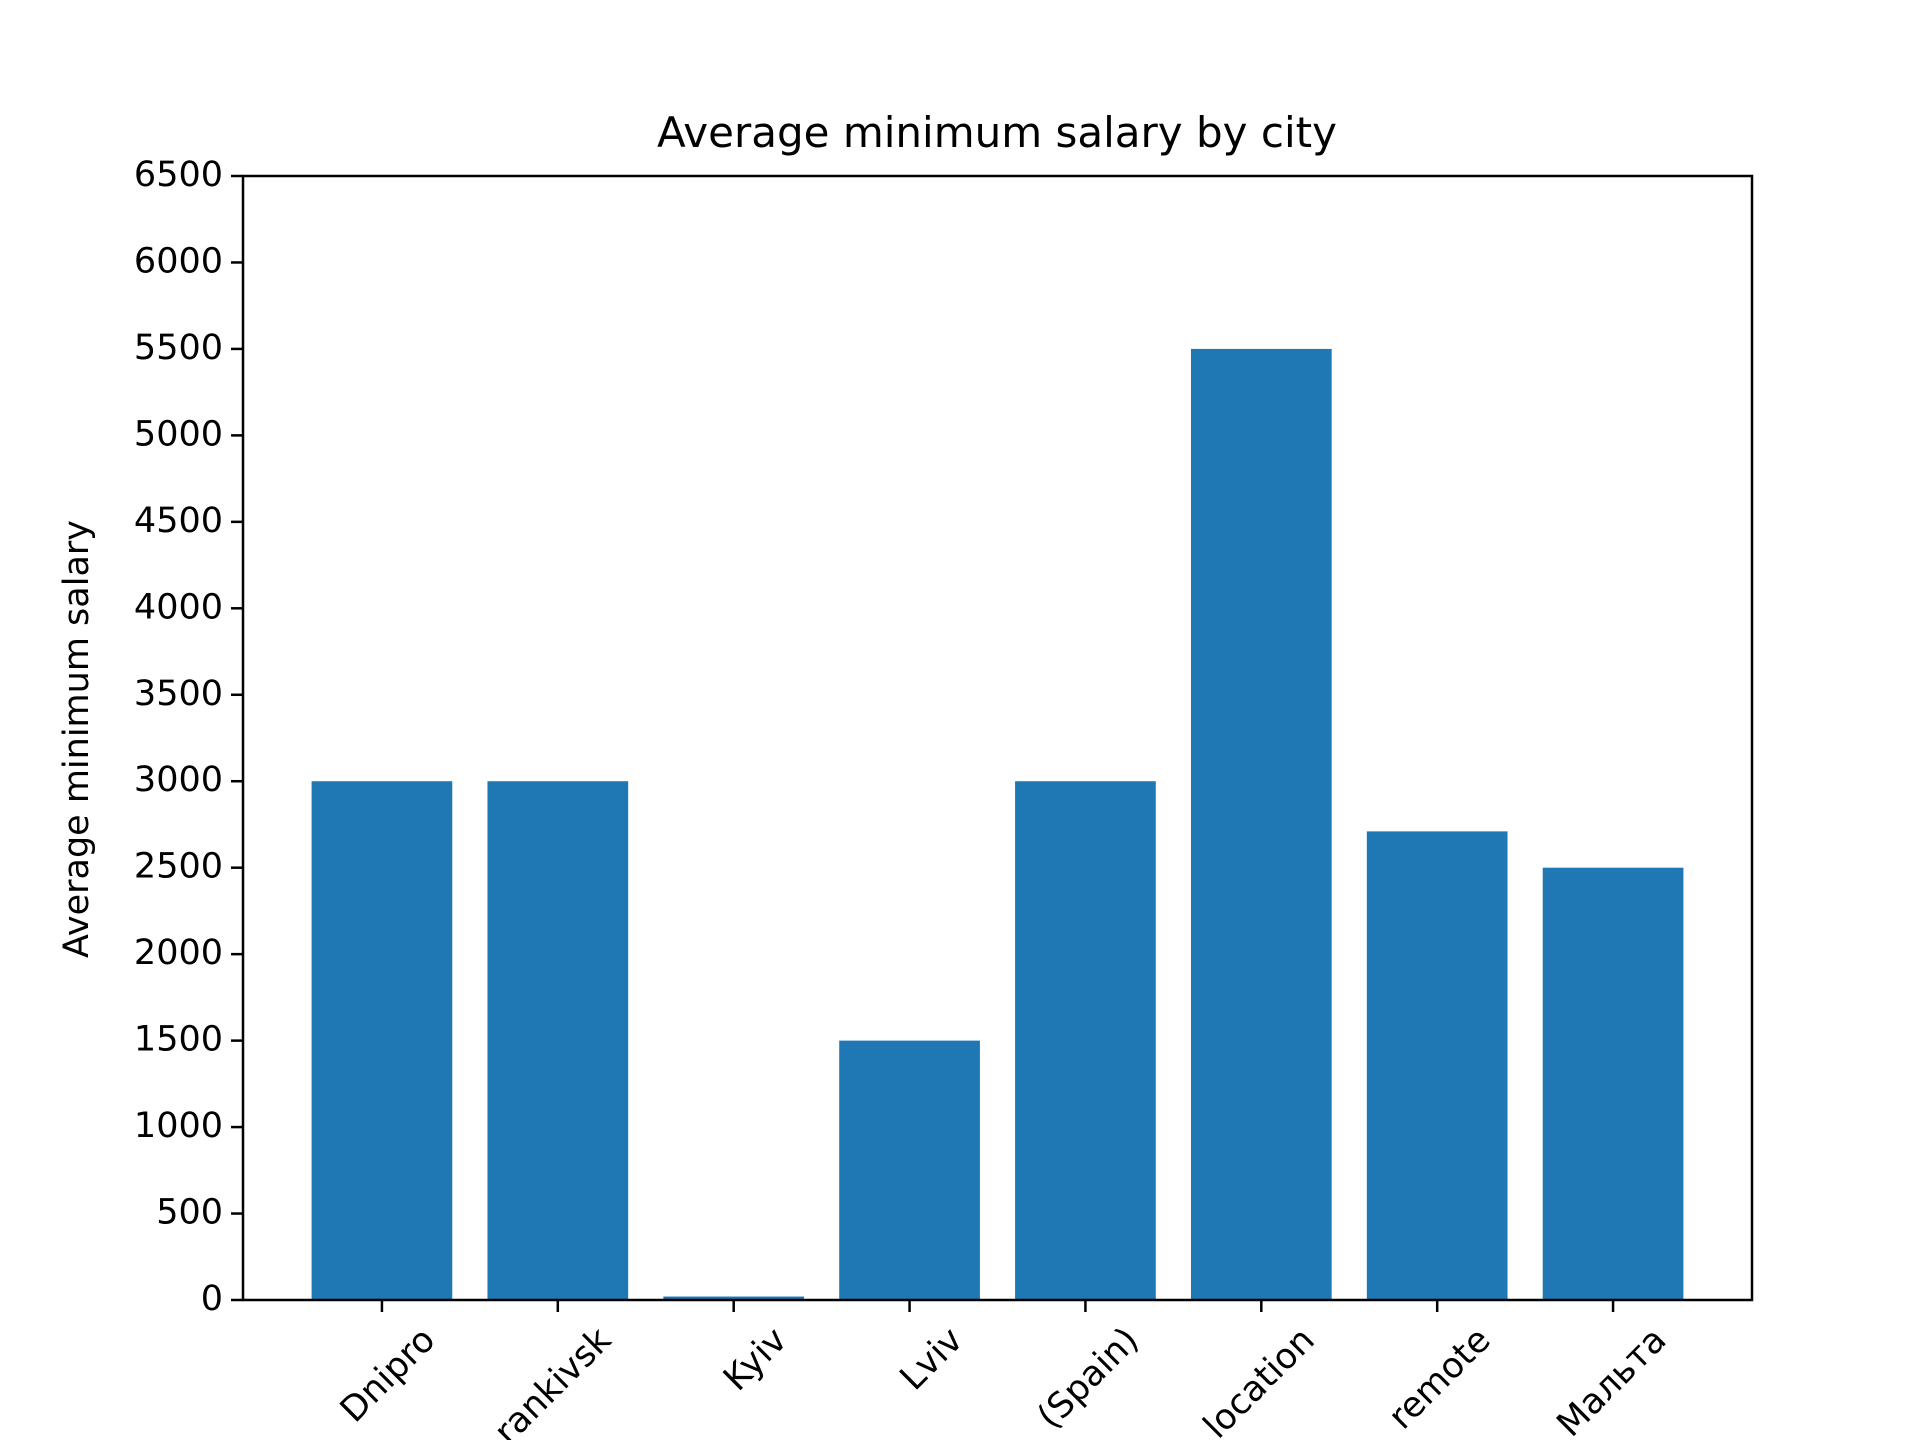 This screenshot has width=1920, height=1440. What do you see at coordinates (178, 434) in the screenshot?
I see `y-tick-label: 5000` at bounding box center [178, 434].